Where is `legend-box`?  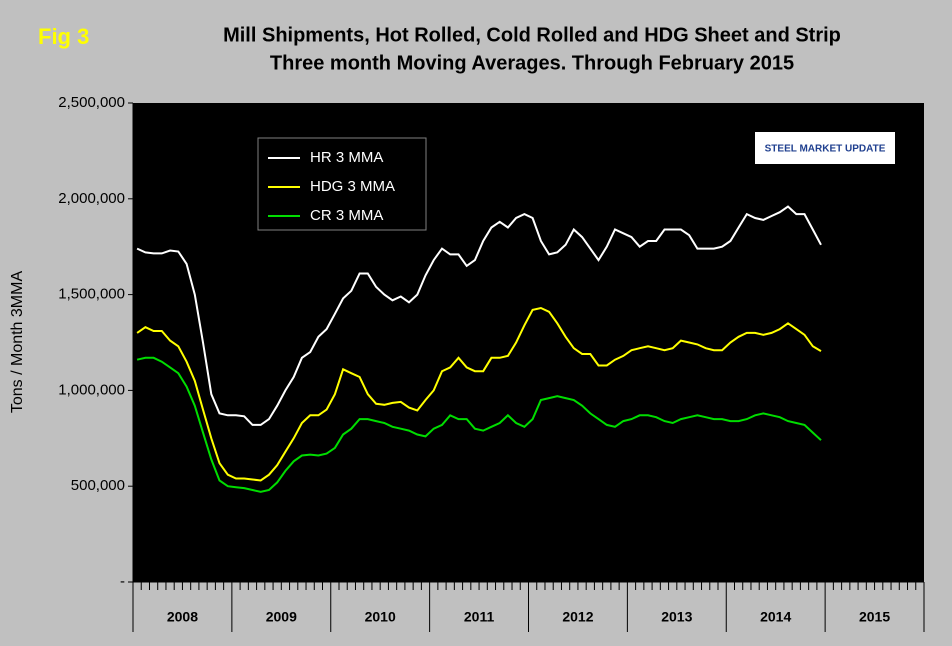 legend-box is located at coordinates (342, 184).